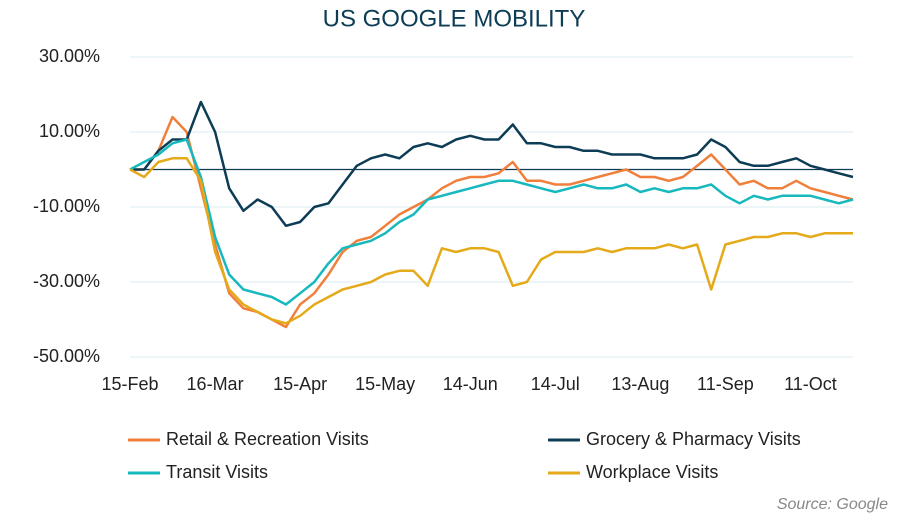 The height and width of the screenshot is (518, 909). What do you see at coordinates (66, 206) in the screenshot?
I see `y-tick-label: -10.00%` at bounding box center [66, 206].